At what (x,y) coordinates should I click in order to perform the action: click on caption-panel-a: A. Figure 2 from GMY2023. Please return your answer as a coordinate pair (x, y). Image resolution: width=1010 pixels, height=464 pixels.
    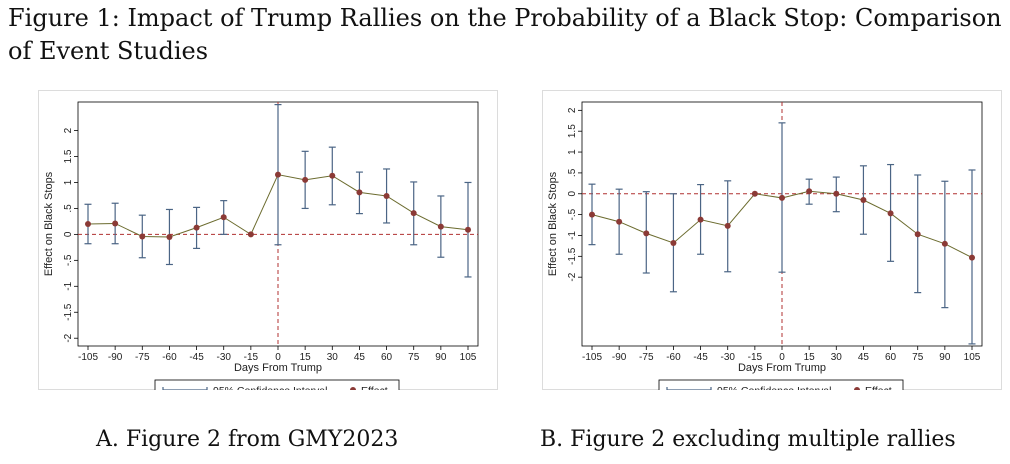
    Looking at the image, I should click on (247, 439).